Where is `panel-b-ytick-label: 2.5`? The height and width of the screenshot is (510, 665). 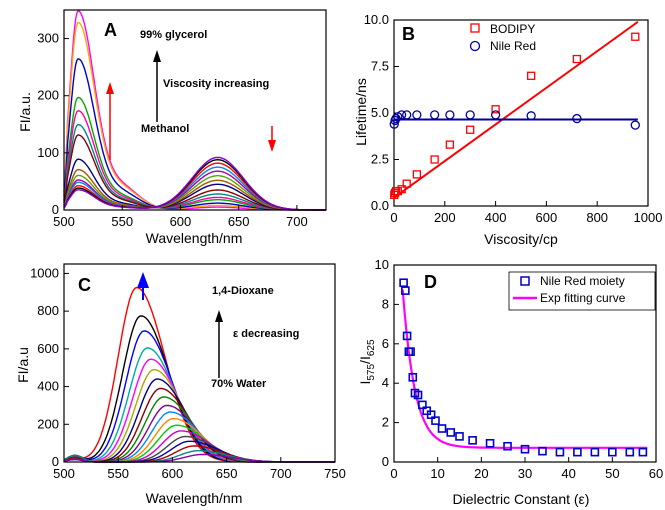
panel-b-ytick-label: 2.5 is located at coordinates (380, 159).